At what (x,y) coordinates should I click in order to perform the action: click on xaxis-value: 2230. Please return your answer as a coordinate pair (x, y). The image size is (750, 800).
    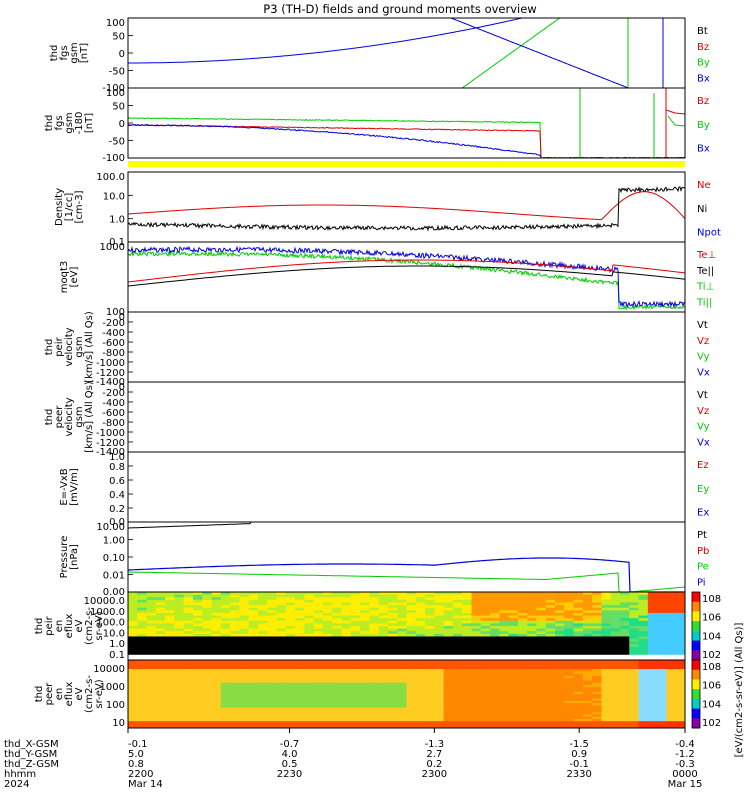
    Looking at the image, I should click on (289, 774).